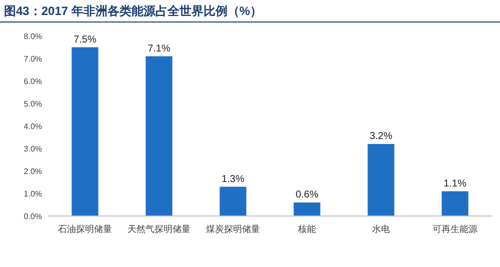 The height and width of the screenshot is (267, 500). What do you see at coordinates (307, 195) in the screenshot?
I see `data-label: 0.6%` at bounding box center [307, 195].